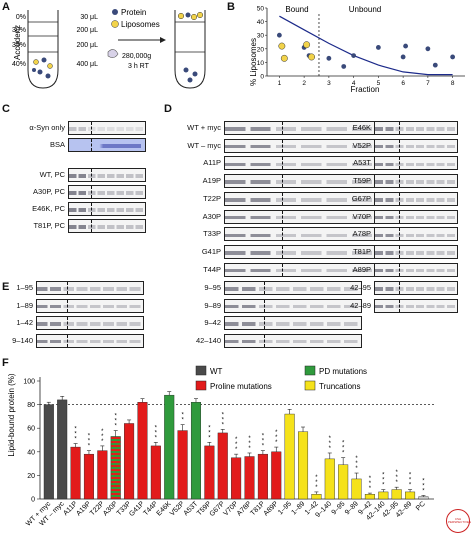 The width and height of the screenshot is (474, 536). What do you see at coordinates (89, 17) in the screenshot?
I see `layer-vol-0: 30 μL` at bounding box center [89, 17].